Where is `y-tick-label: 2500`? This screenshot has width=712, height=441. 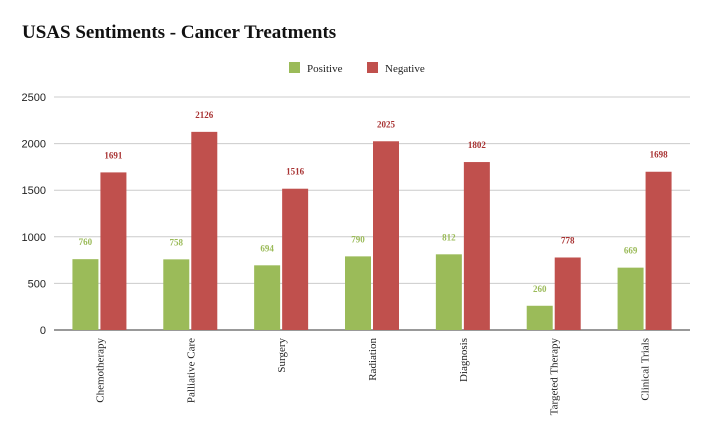
y-tick-label: 2500 is located at coordinates (34, 98).